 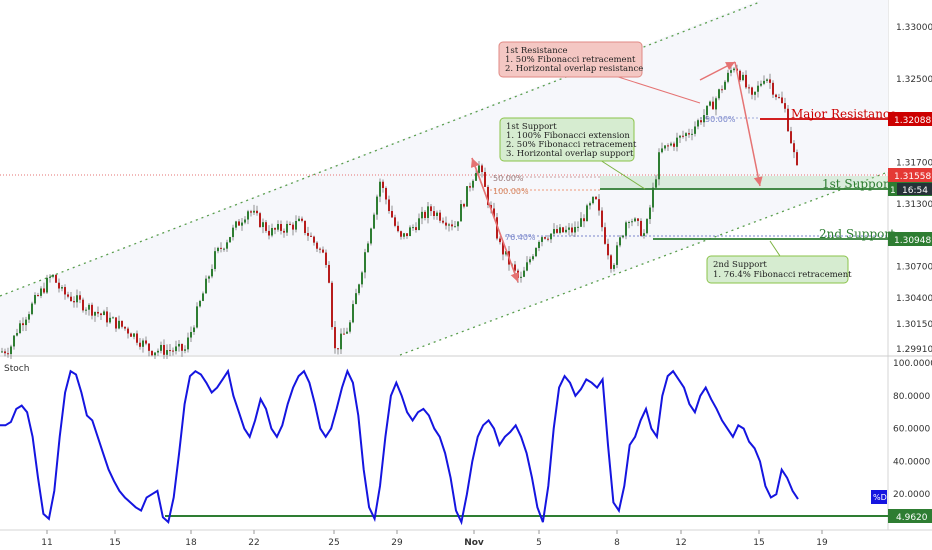 I want to click on resistance-line-1: 1. 50% Fibonacci retracement, so click(x=570, y=60).